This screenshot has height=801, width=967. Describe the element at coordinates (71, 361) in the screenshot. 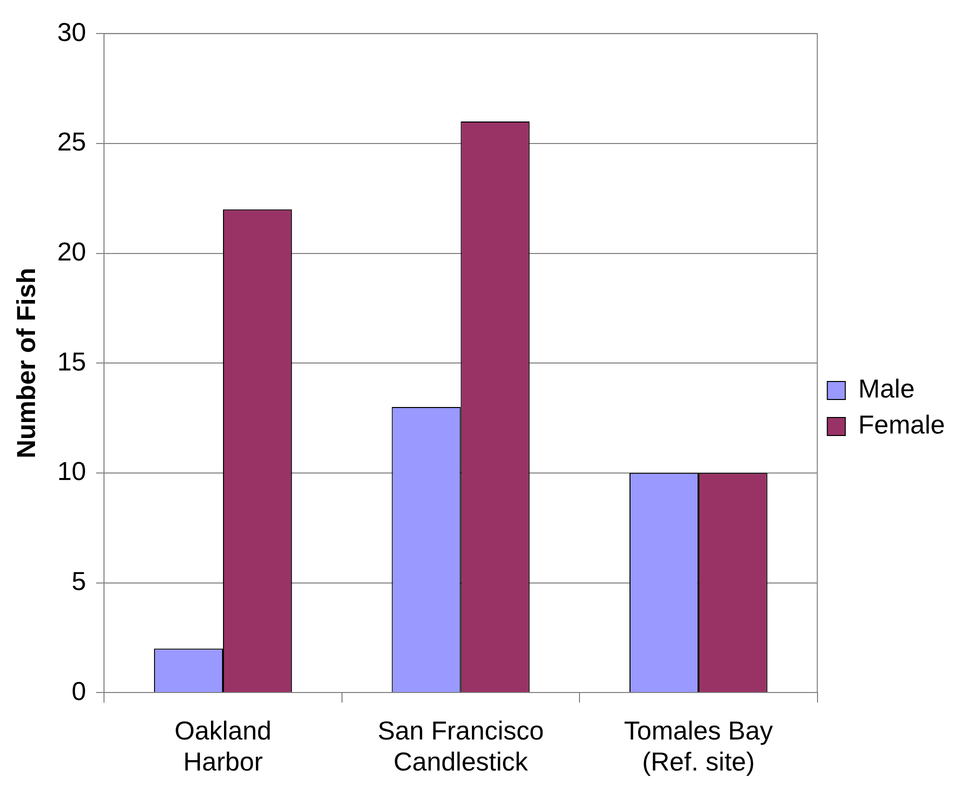

I see `y-tick-label: 15` at that location.